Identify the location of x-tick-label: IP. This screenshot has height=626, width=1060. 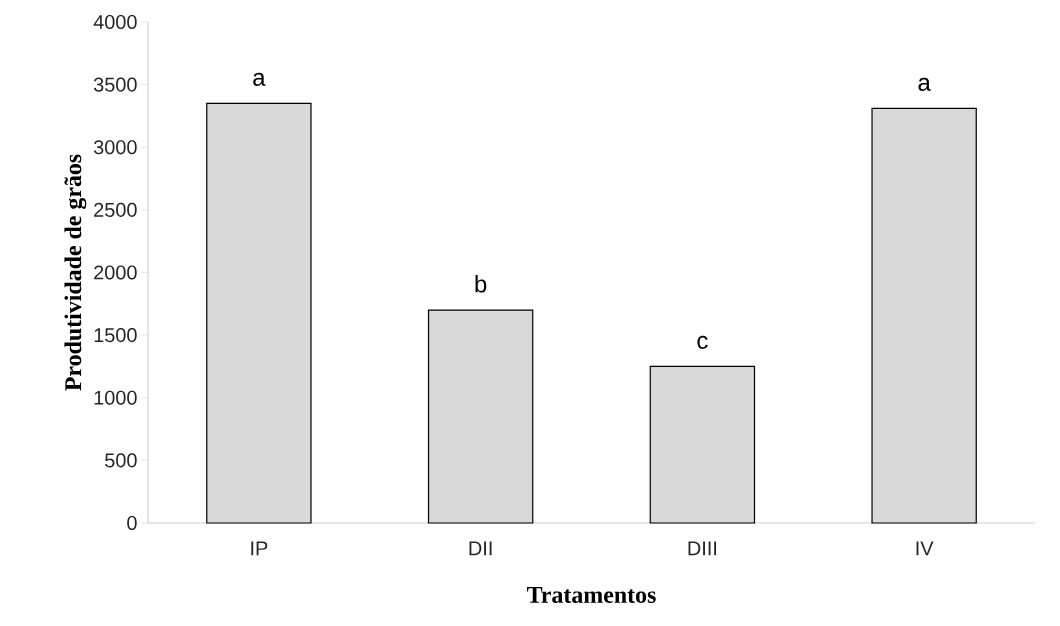
(259, 548).